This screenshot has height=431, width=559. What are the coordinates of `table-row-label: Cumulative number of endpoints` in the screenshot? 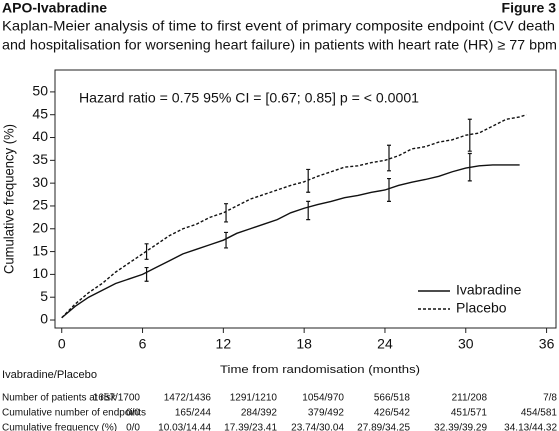 It's located at (74, 413).